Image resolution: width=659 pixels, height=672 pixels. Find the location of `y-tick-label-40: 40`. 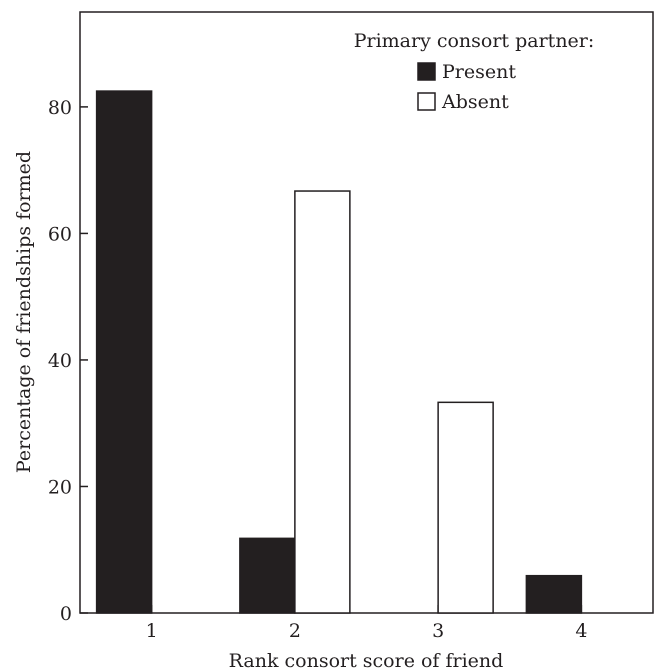

y-tick-label-40: 40 is located at coordinates (60, 361).